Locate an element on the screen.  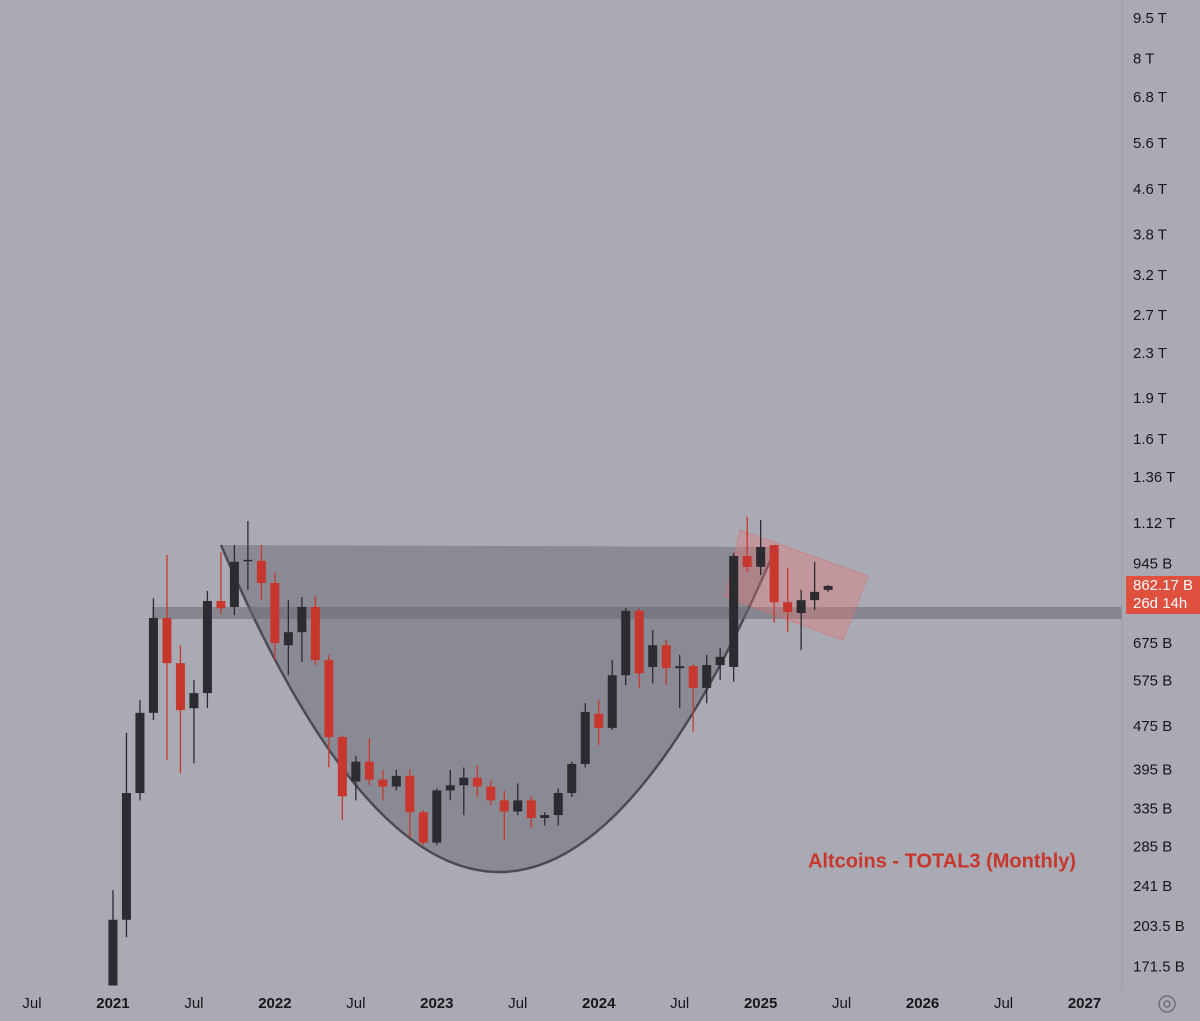
y-tick-label: 1.6 T is located at coordinates (1150, 439).